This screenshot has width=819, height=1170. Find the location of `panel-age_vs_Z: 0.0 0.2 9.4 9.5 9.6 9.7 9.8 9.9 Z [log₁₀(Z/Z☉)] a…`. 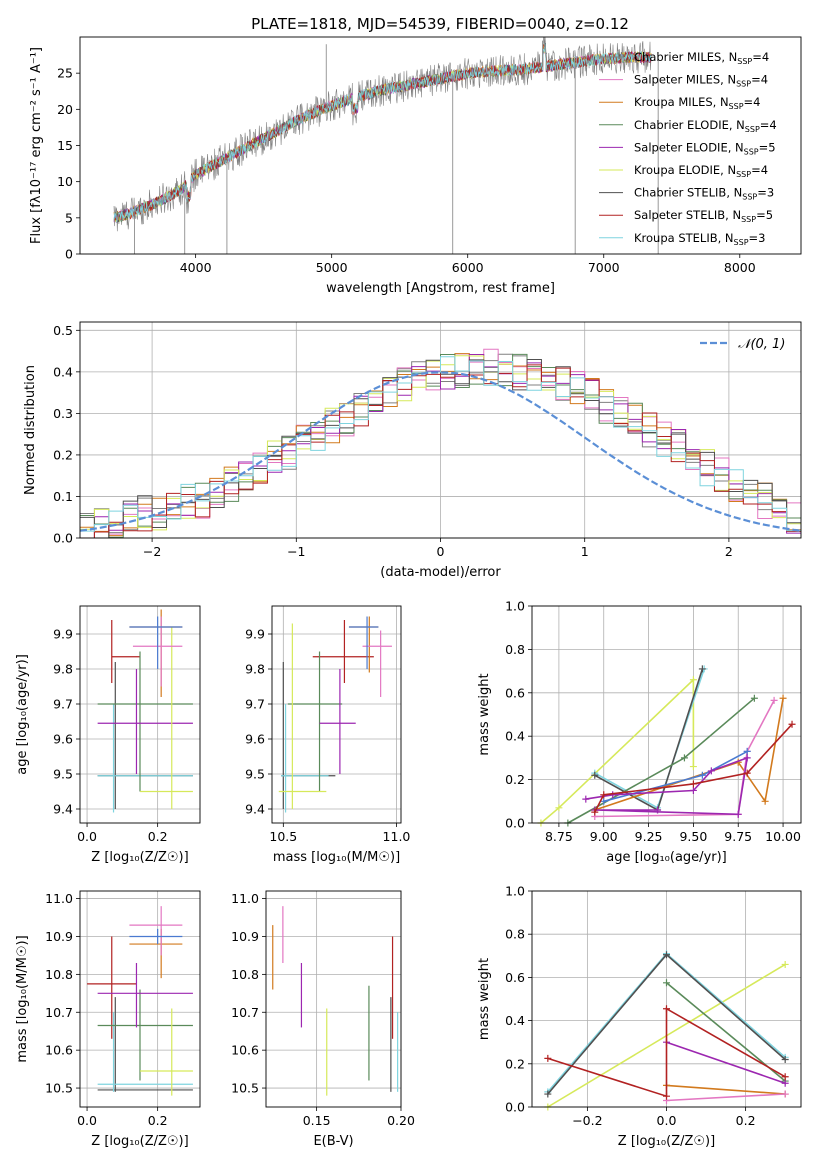

panel-age_vs_Z: 0.0 0.2 9.4 9.5 9.6 9.7 9.8 9.9 Z [log₁₀(Z/Z☉)] a… is located at coordinates (108, 735).